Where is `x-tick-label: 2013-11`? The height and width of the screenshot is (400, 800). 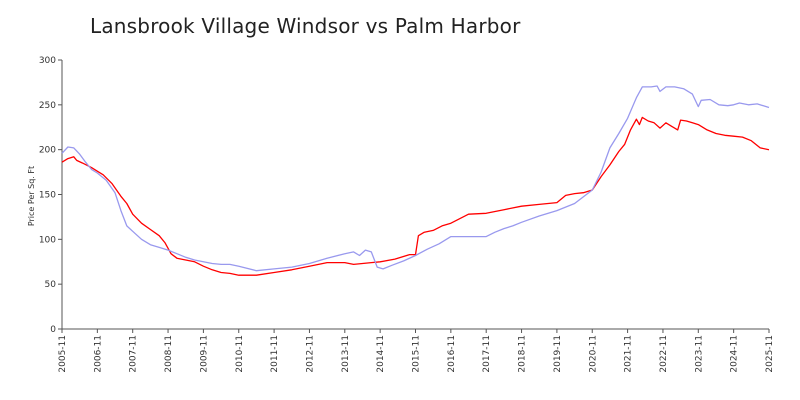
x-tick-label: 2013-11 is located at coordinates (346, 354).